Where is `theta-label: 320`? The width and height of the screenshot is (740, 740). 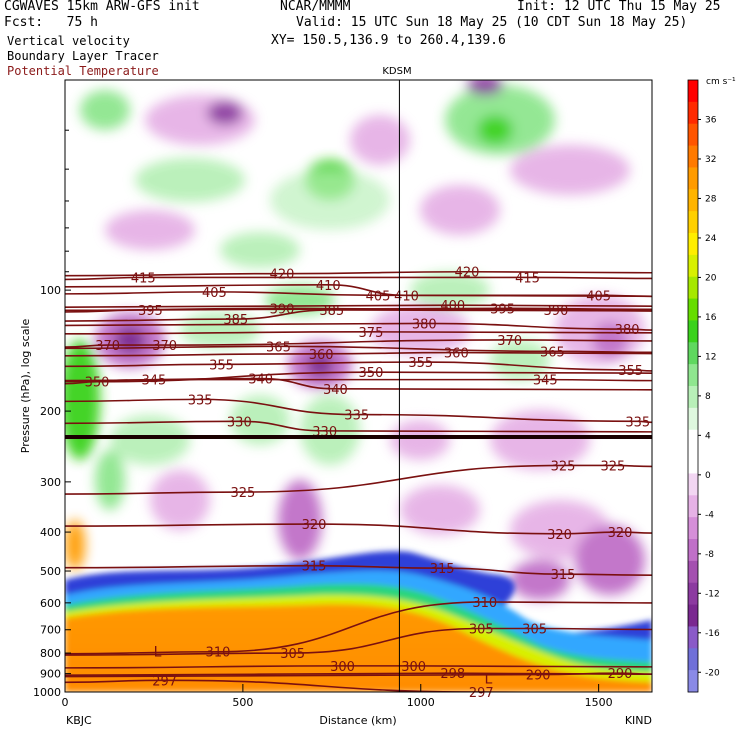
theta-label: 320 is located at coordinates (314, 525).